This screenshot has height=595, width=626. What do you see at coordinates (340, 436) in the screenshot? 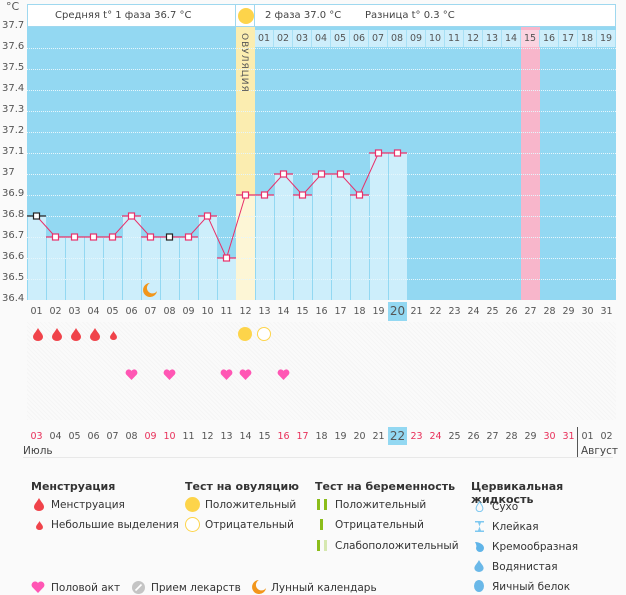
I see `calendar-date: 19` at bounding box center [340, 436].